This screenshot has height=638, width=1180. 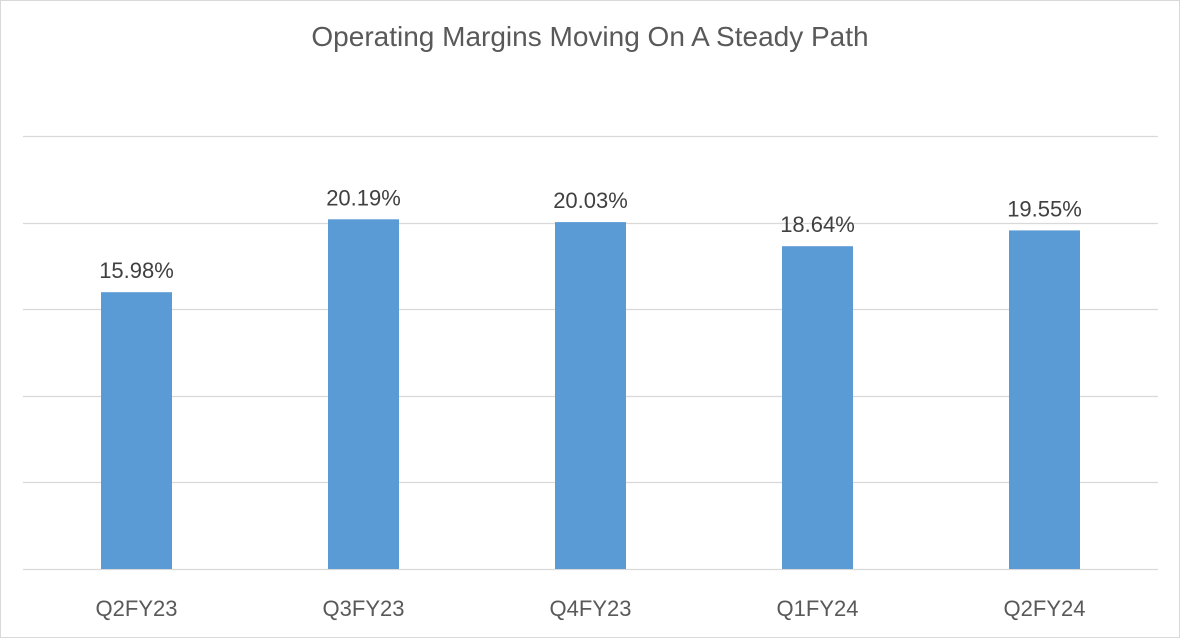 What do you see at coordinates (591, 608) in the screenshot?
I see `x-tick-label-q4fy23: Q4FY23` at bounding box center [591, 608].